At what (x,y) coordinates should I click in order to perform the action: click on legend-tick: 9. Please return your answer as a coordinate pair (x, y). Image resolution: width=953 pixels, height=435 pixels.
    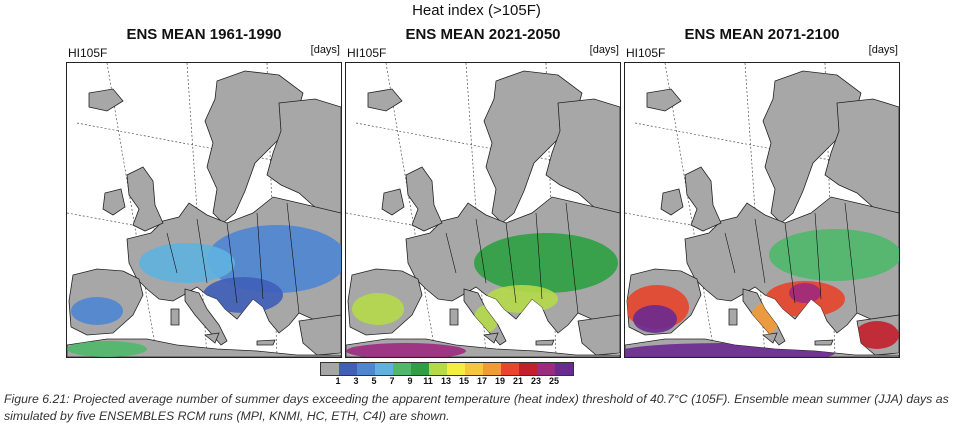
    Looking at the image, I should click on (410, 381).